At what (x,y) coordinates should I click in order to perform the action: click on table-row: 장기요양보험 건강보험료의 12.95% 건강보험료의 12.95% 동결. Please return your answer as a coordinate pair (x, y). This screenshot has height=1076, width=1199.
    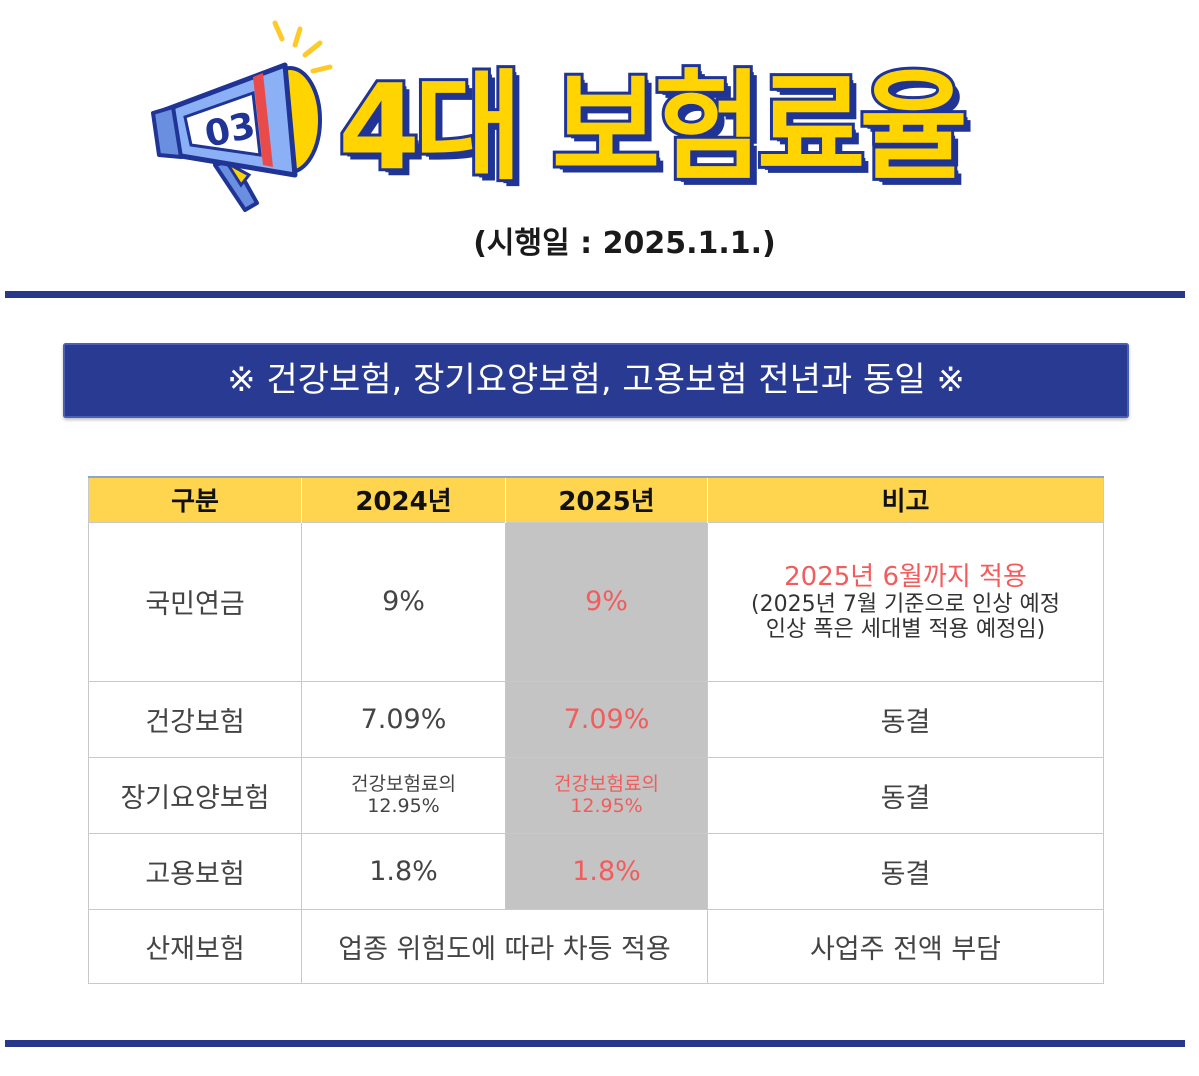
    Looking at the image, I should click on (596, 795).